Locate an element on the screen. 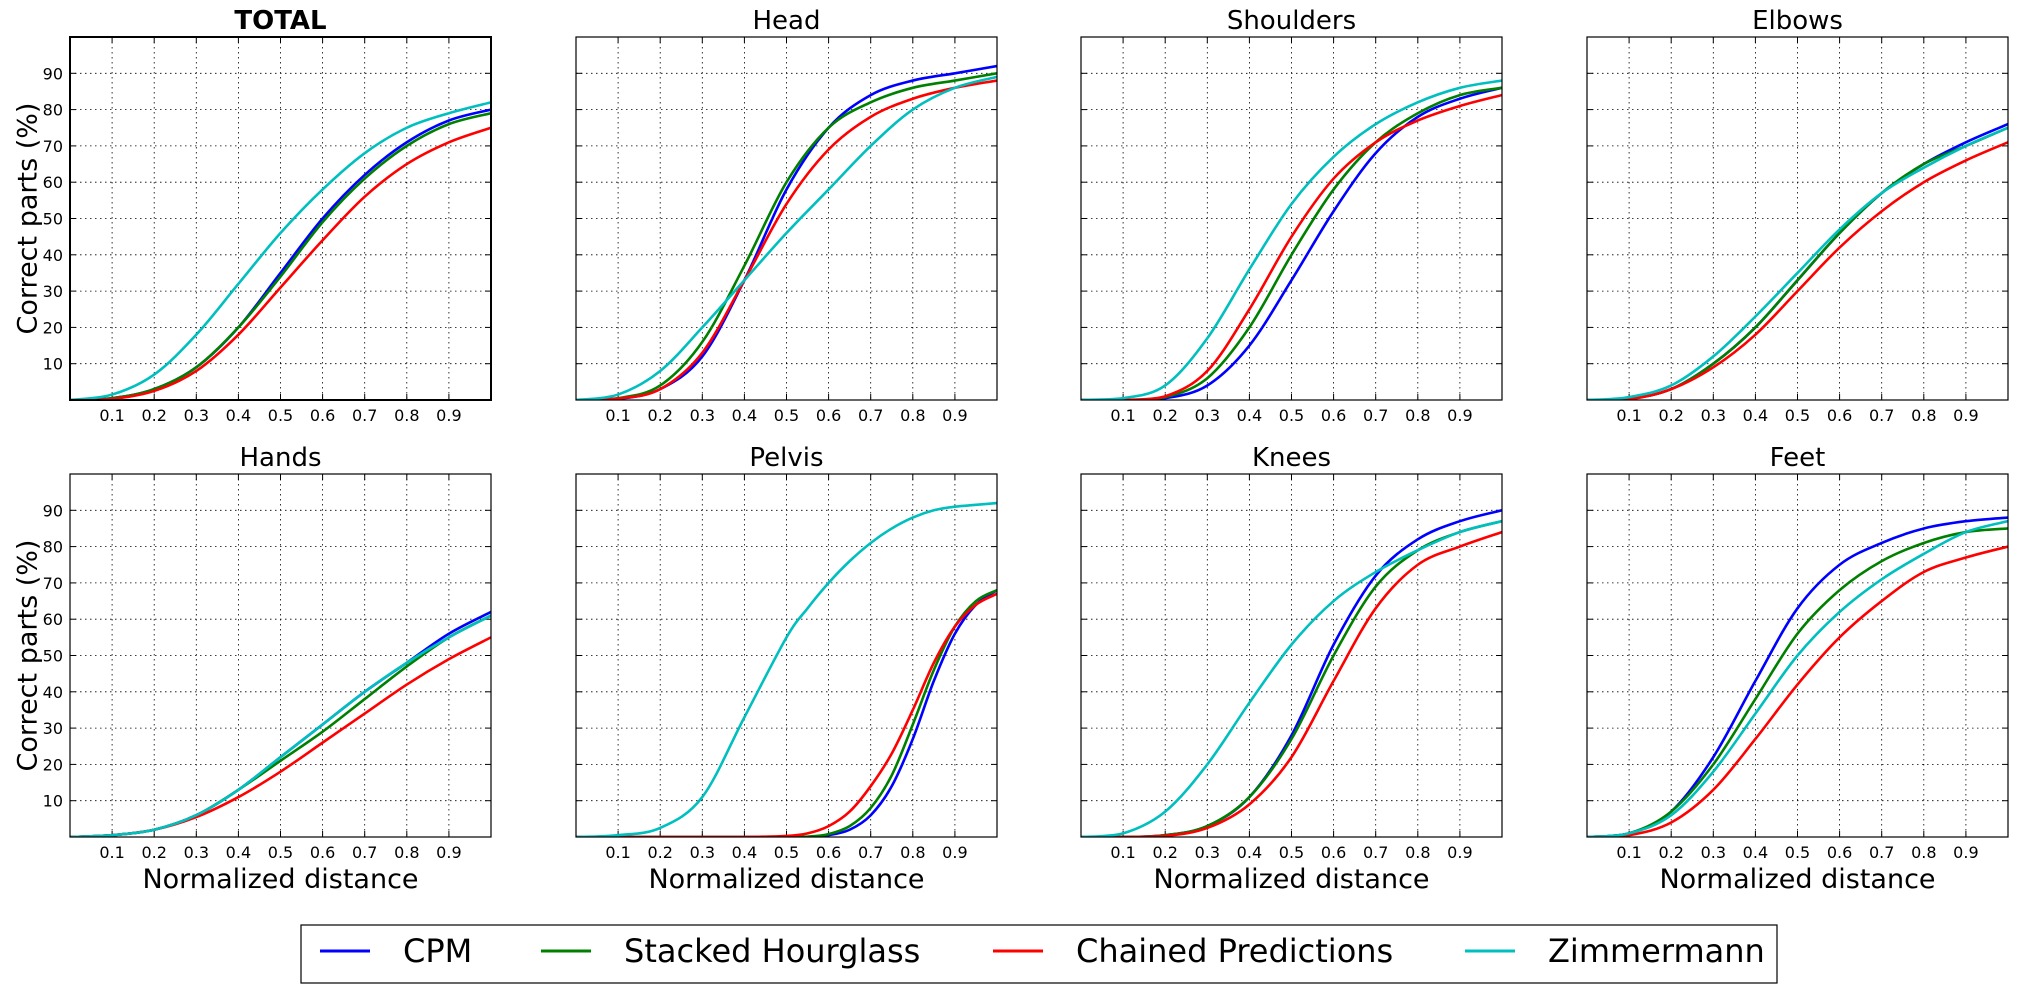 This screenshot has height=992, width=2017. y-axis-label: Correct parts (%) is located at coordinates (28, 219).